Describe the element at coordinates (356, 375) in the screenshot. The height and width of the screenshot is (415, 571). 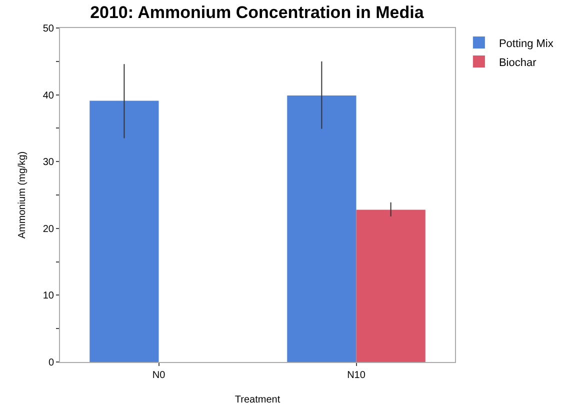
I see `x-tick-label: N10` at that location.